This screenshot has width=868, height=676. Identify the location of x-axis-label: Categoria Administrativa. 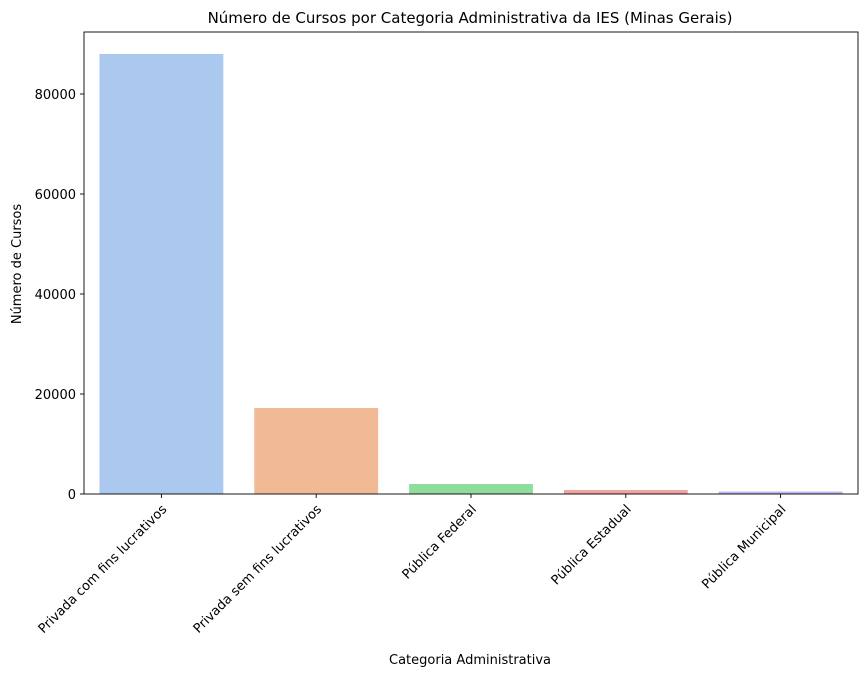
(470, 660).